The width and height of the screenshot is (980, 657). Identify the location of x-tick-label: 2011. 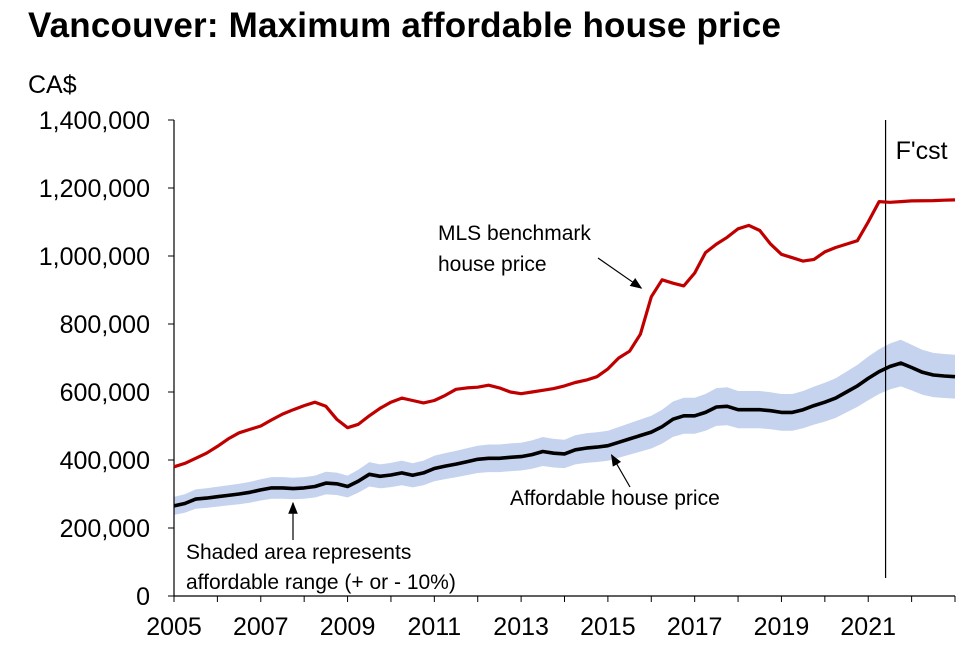
(434, 627).